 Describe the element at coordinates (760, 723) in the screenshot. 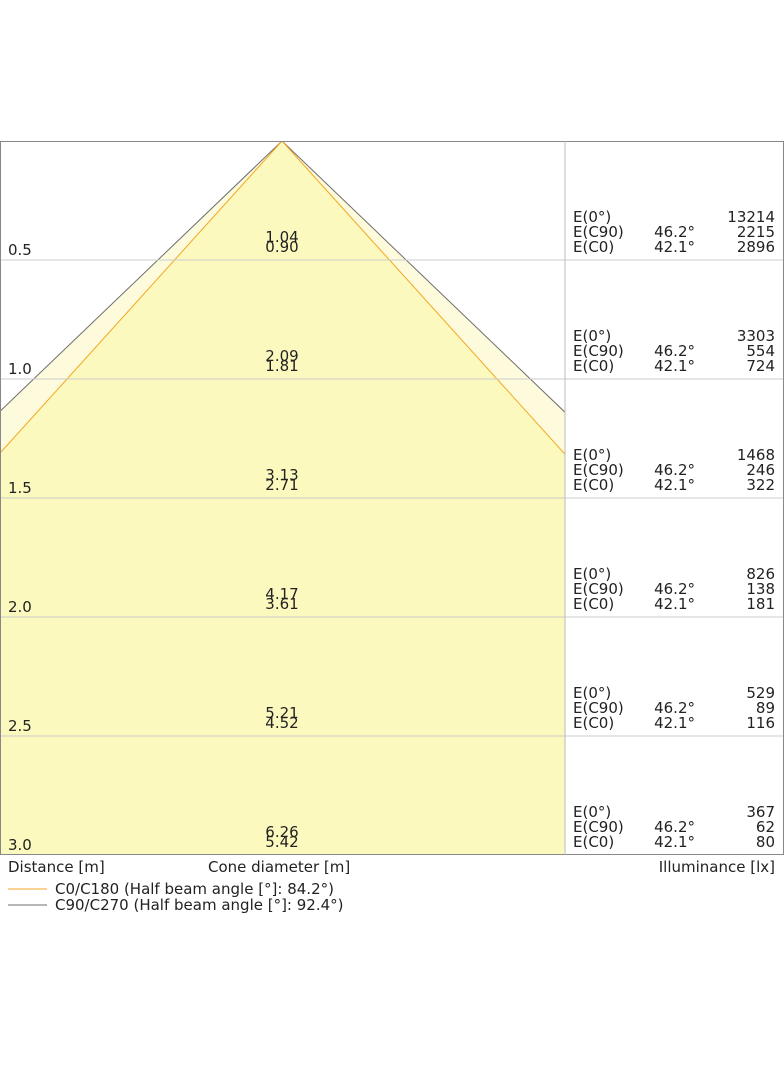

I see `ec0-value: 116` at that location.